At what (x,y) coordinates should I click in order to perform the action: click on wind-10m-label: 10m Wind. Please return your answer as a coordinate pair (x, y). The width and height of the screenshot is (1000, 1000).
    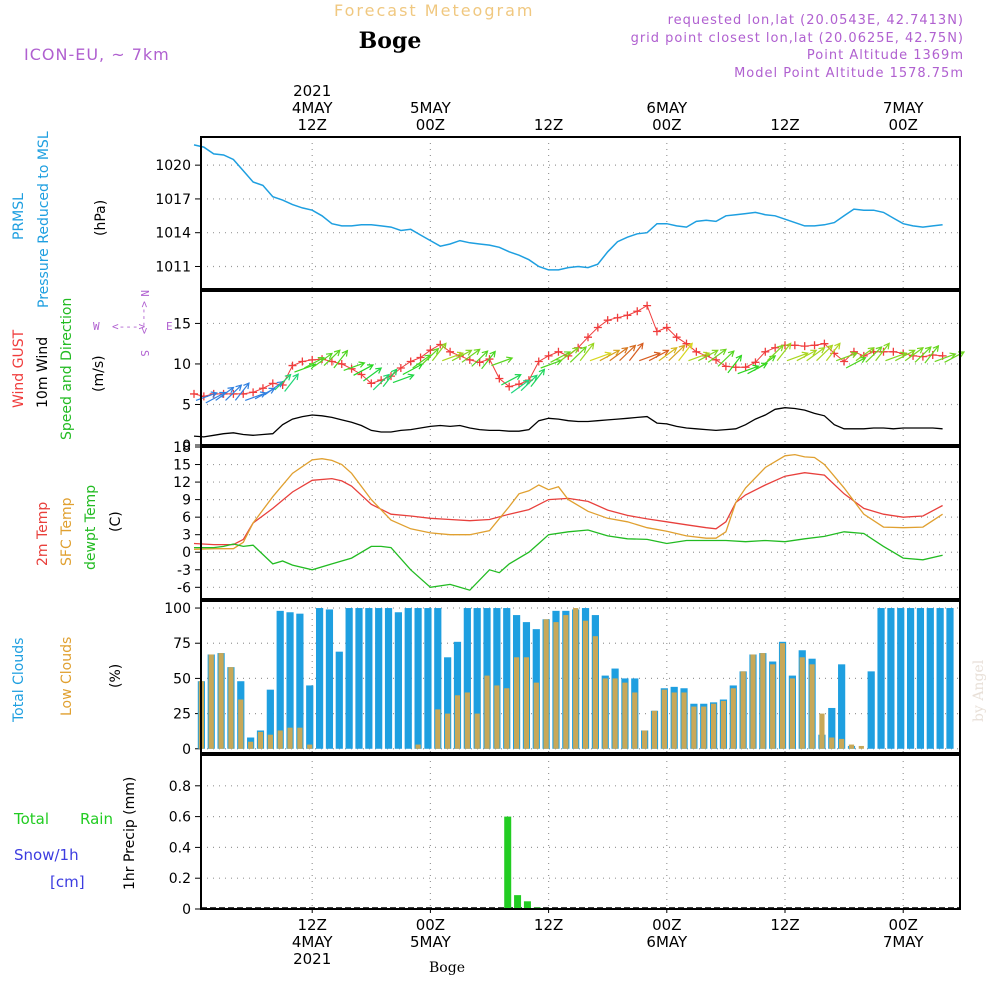
    Looking at the image, I should click on (43, 372).